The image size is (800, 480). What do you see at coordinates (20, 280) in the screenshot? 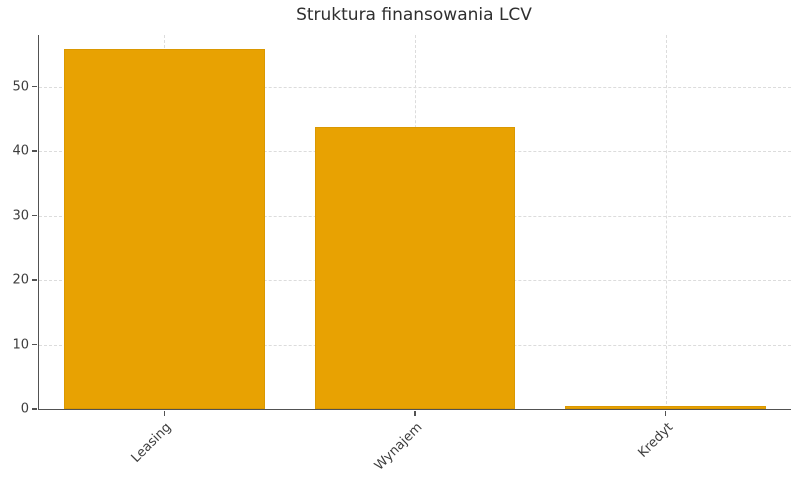
I see `y-tick-label: 20` at bounding box center [20, 280].